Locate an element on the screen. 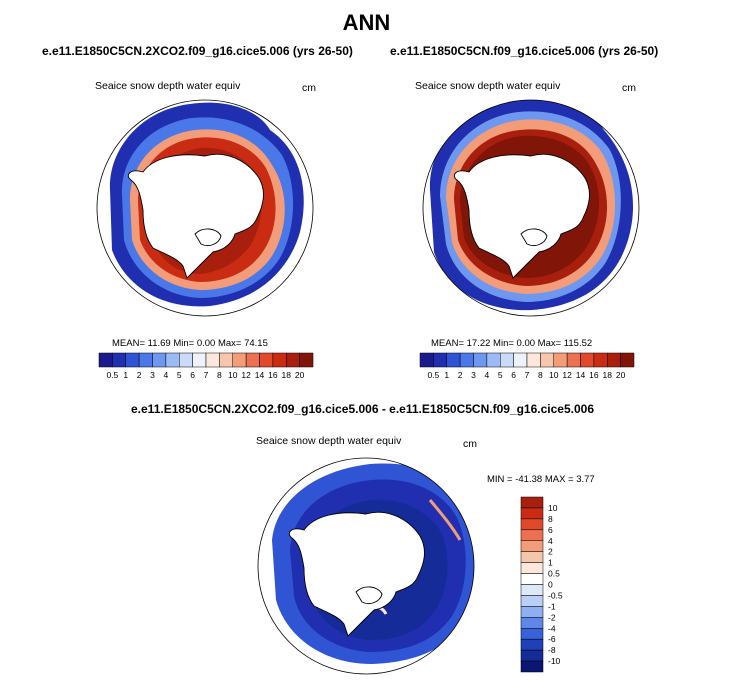 The image size is (733, 686). diff-colorbar-tick-label: -1 is located at coordinates (552, 606).